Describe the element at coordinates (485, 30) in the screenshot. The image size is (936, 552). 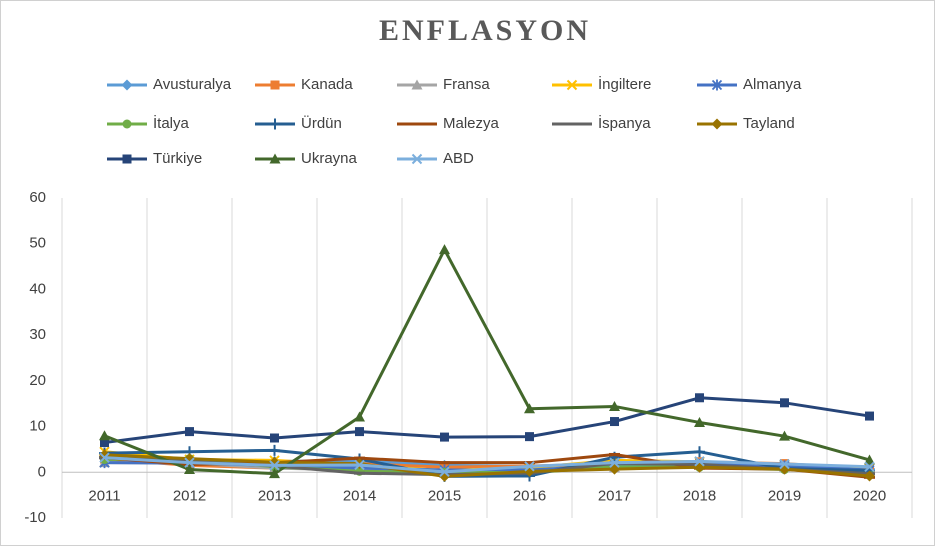
I see `chart-title: ENFLASYON` at that location.